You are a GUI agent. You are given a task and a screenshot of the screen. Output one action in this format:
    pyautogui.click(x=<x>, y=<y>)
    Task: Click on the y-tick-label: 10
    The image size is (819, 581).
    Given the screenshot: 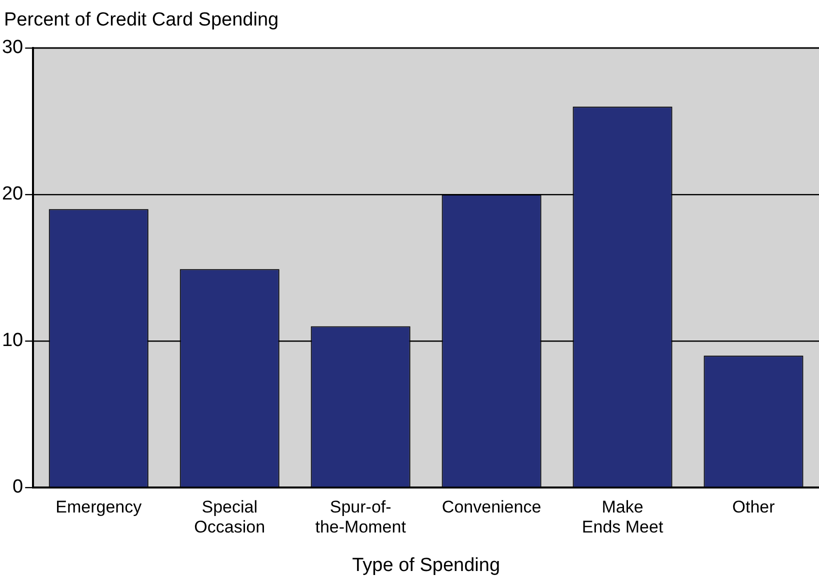 What is the action you would take?
    pyautogui.click(x=13, y=341)
    